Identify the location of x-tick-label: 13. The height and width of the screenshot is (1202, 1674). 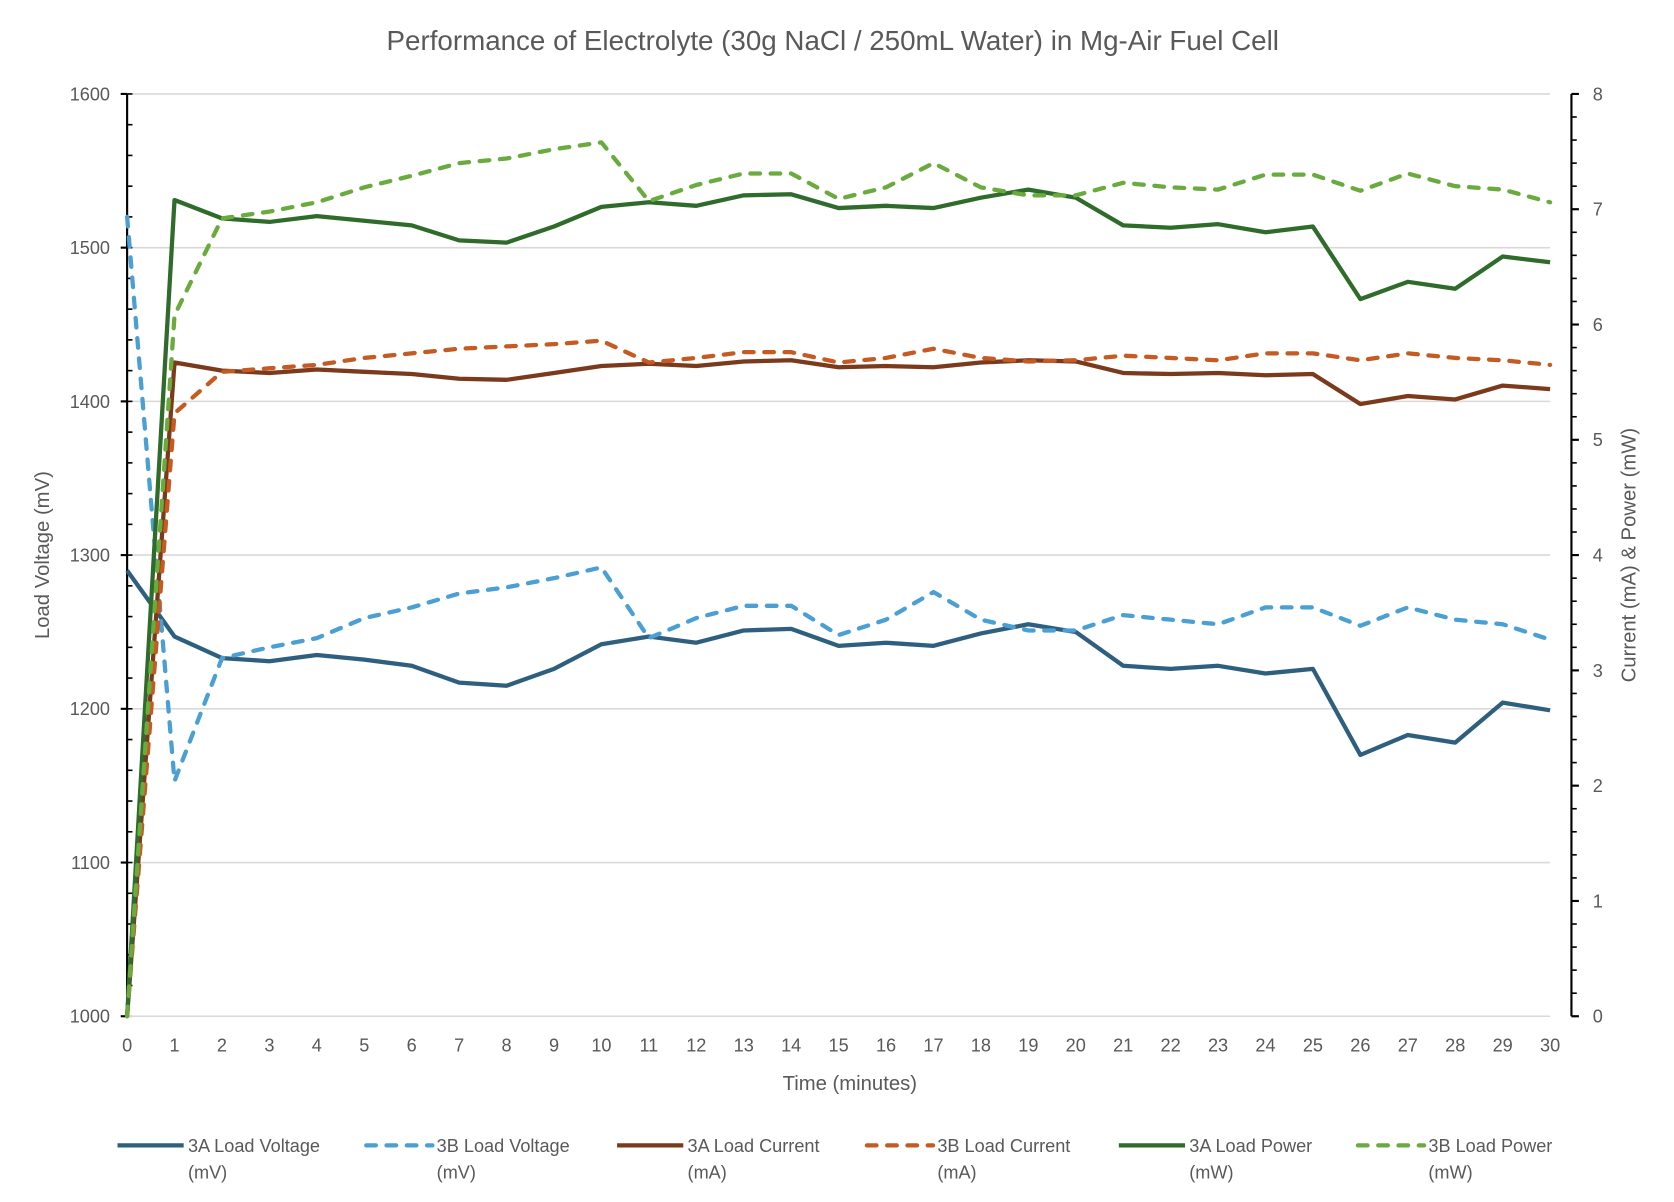
(744, 1045).